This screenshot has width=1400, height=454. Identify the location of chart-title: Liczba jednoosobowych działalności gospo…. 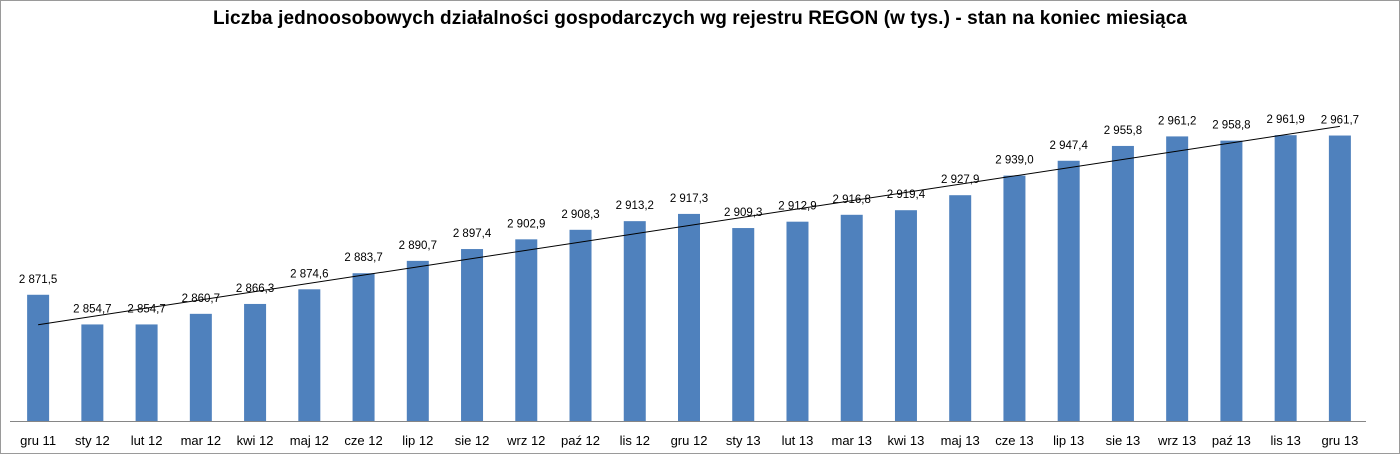
(700, 18).